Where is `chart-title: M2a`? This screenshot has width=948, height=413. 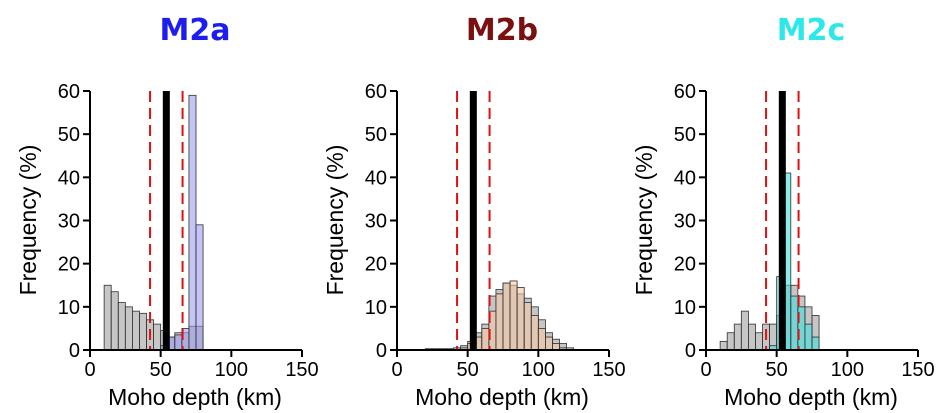 chart-title: M2a is located at coordinates (195, 30).